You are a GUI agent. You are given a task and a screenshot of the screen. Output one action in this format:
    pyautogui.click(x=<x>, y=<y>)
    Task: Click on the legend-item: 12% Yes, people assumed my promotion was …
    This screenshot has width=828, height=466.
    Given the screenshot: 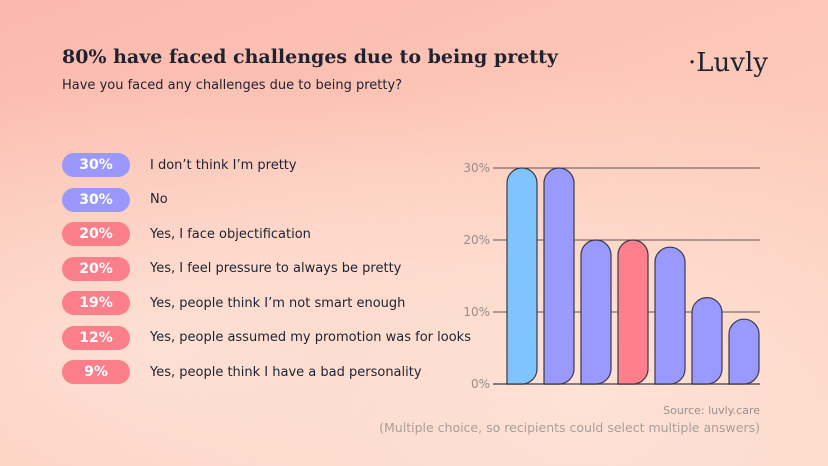 What is the action you would take?
    pyautogui.click(x=266, y=337)
    